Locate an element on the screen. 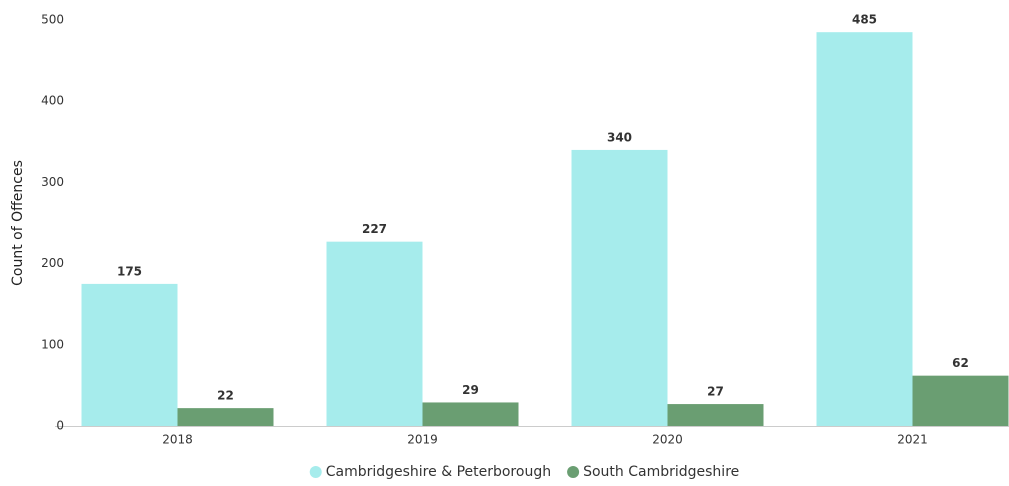 This screenshot has width=1009, height=486. y-tick-label: 100 is located at coordinates (52, 344).